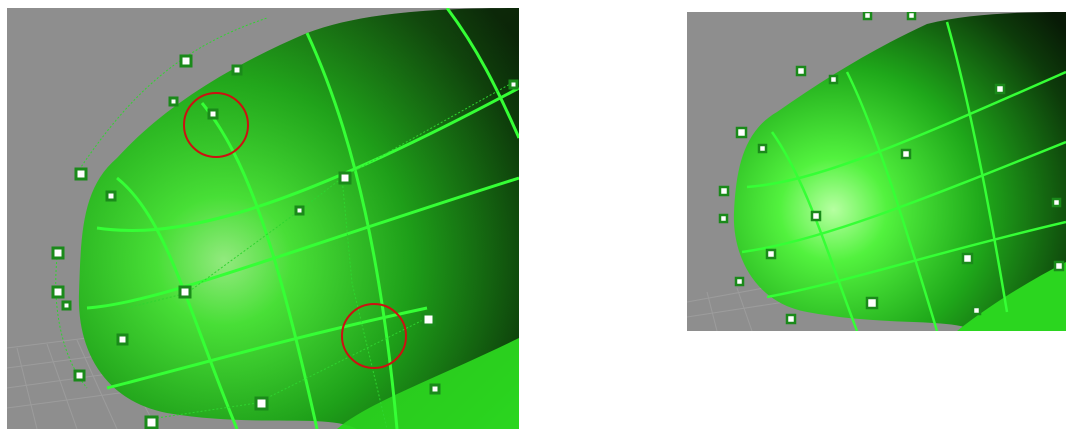 Image resolution: width=1066 pixels, height=429 pixels. What do you see at coordinates (1011, 296) in the screenshot?
I see `lower-bulge` at bounding box center [1011, 296].